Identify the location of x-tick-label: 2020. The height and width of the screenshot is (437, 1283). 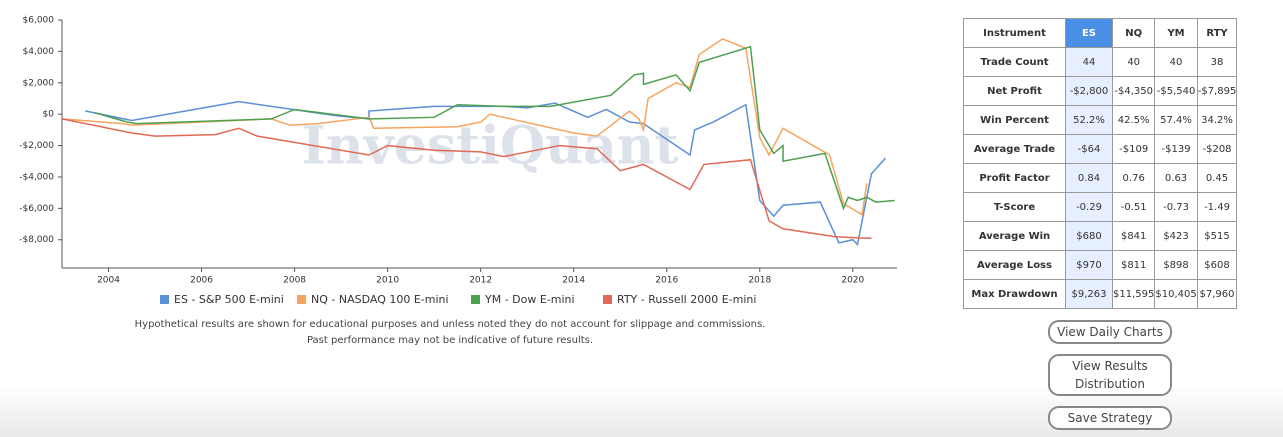
(852, 281).